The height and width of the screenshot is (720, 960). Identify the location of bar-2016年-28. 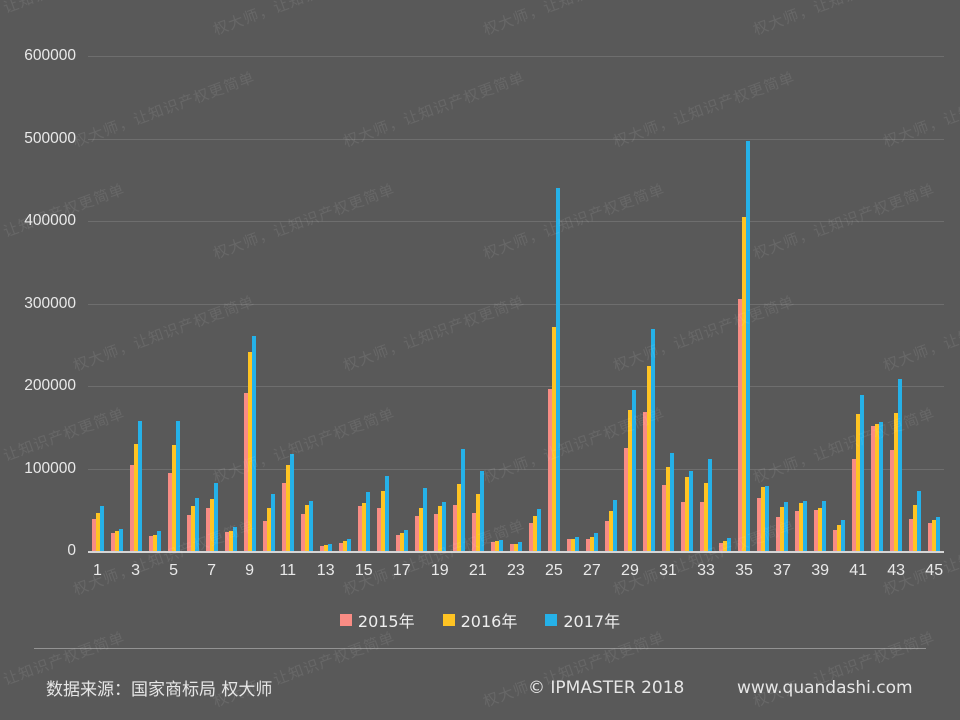
(610, 530).